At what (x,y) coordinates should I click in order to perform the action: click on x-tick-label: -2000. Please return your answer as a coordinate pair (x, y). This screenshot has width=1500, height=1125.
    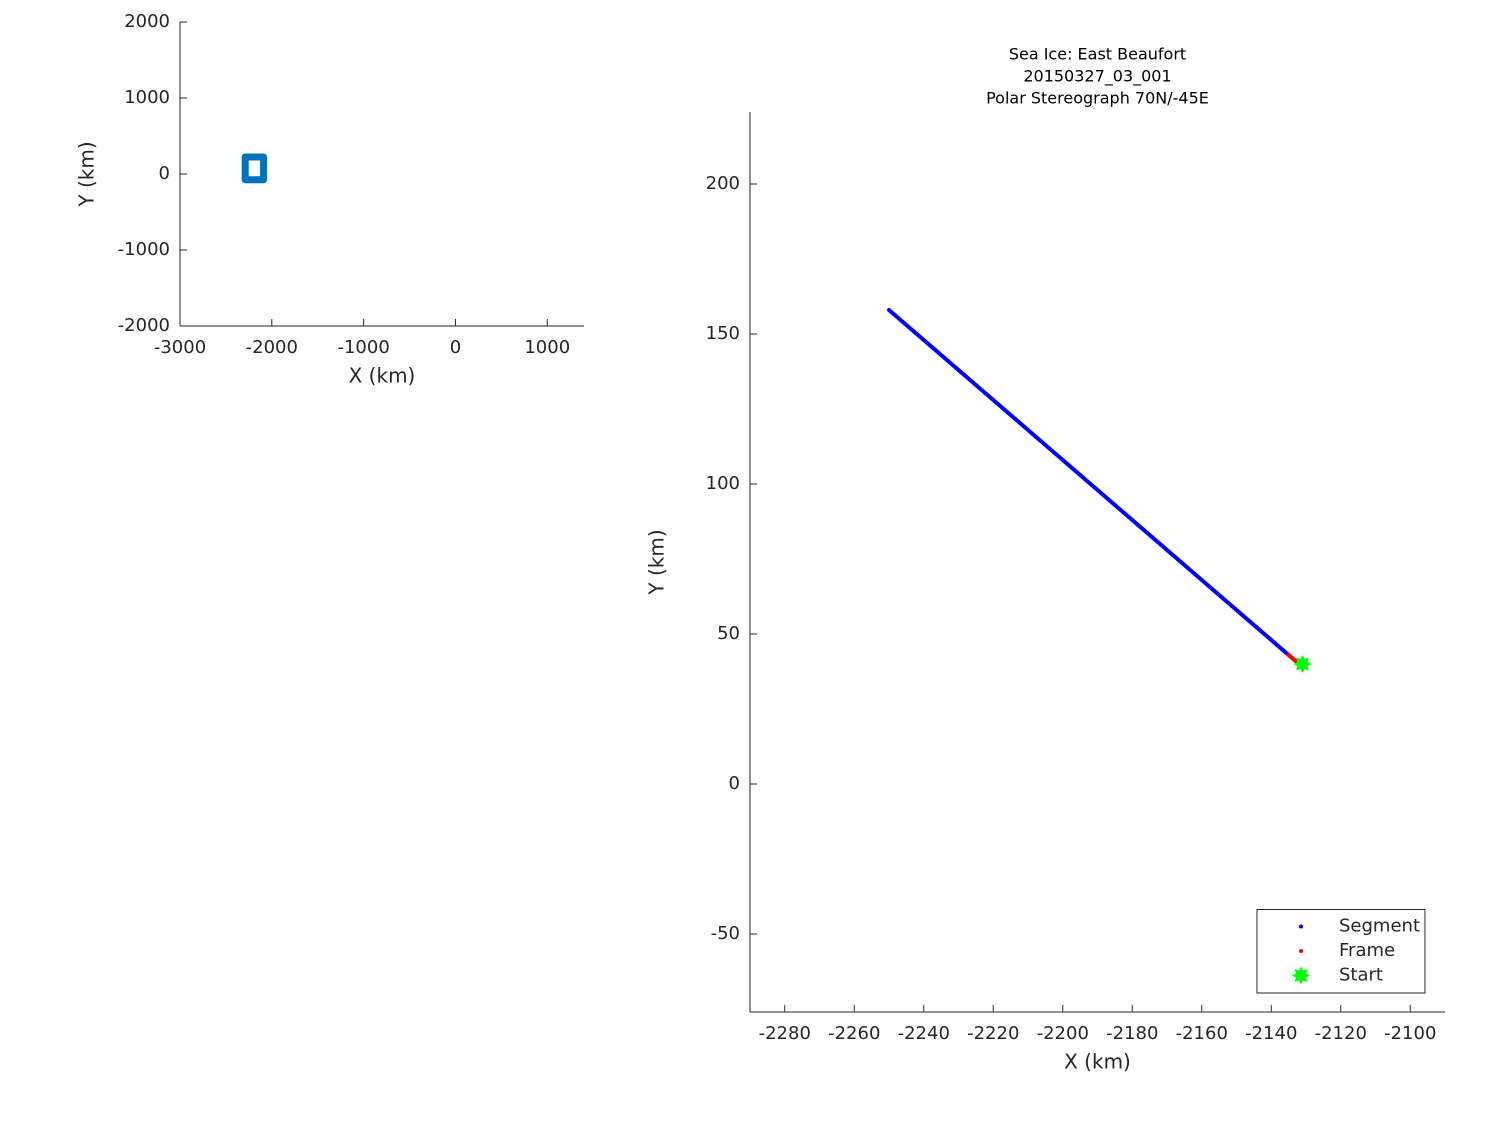
    Looking at the image, I should click on (272, 347).